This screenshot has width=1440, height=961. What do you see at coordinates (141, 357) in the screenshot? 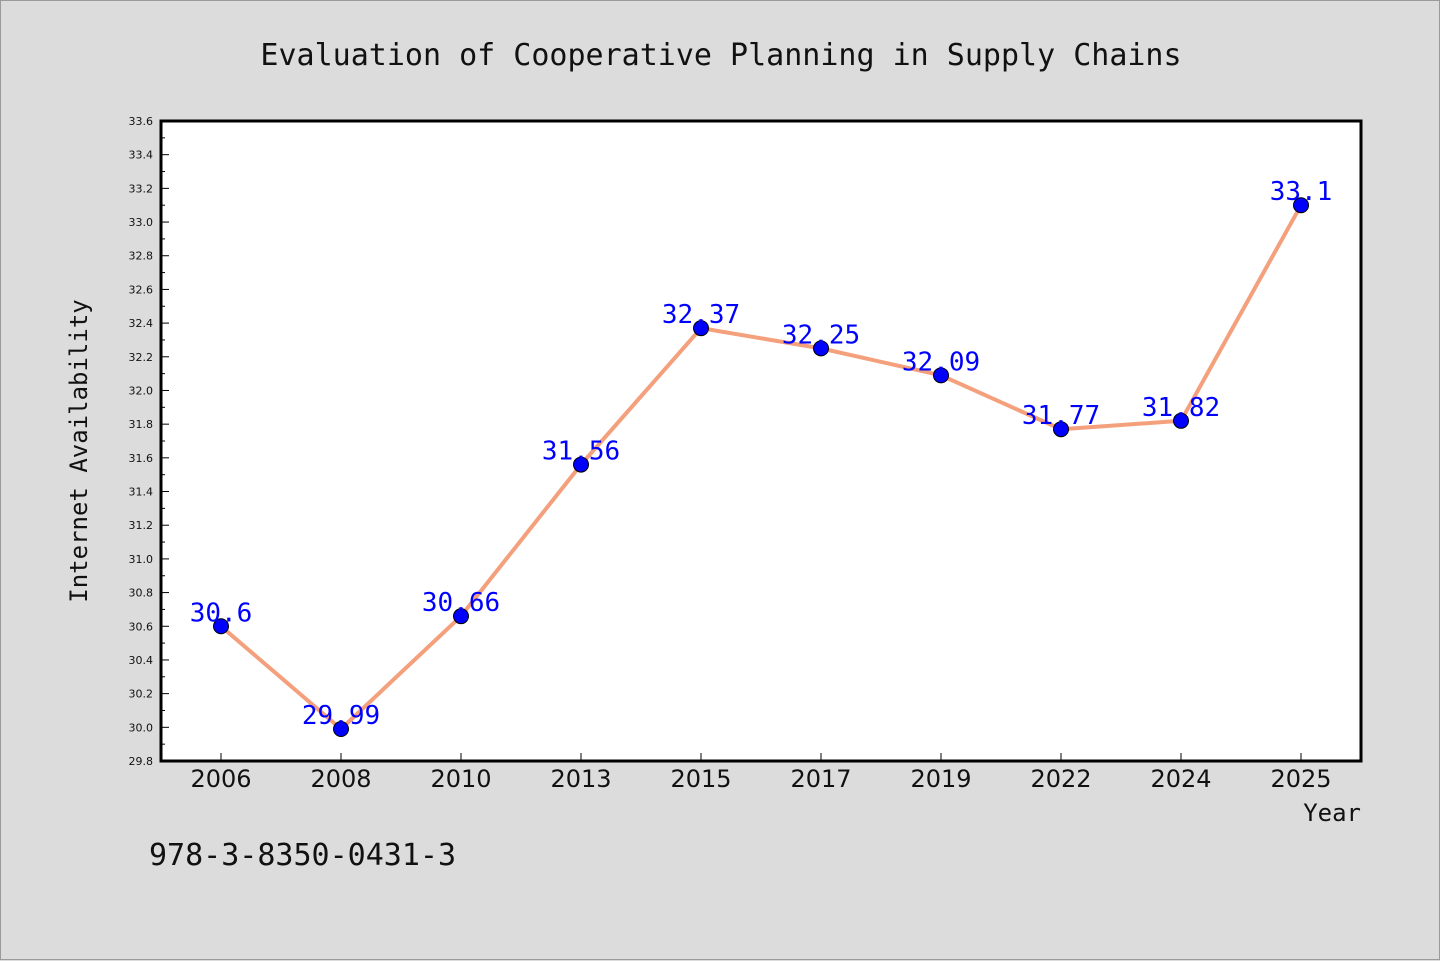
I see `y-tick-label: 32.2` at bounding box center [141, 357].